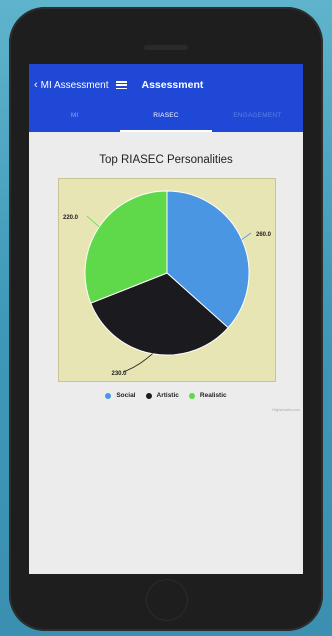 The height and width of the screenshot is (636, 332). I want to click on home-button, so click(167, 600).